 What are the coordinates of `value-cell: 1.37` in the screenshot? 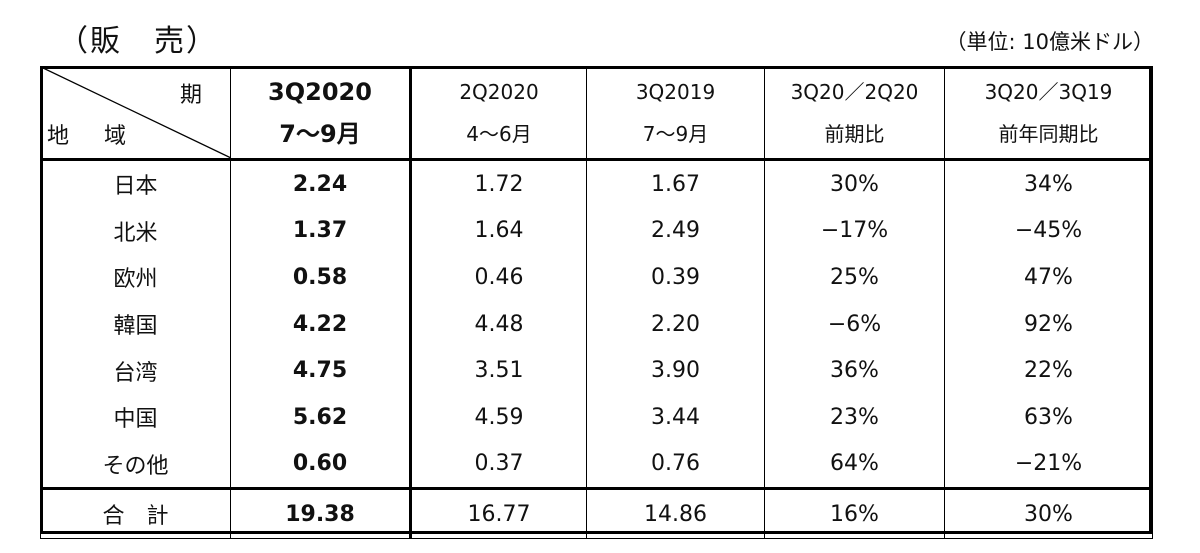 It's located at (321, 231).